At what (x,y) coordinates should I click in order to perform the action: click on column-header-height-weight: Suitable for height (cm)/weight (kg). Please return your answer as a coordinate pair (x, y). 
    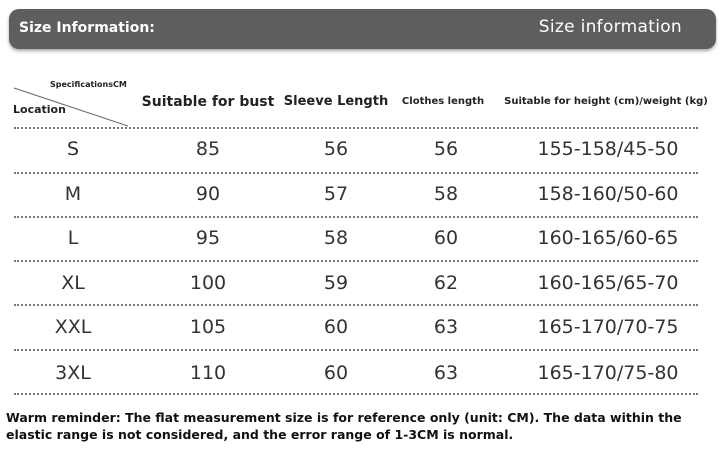
    Looking at the image, I should click on (606, 101).